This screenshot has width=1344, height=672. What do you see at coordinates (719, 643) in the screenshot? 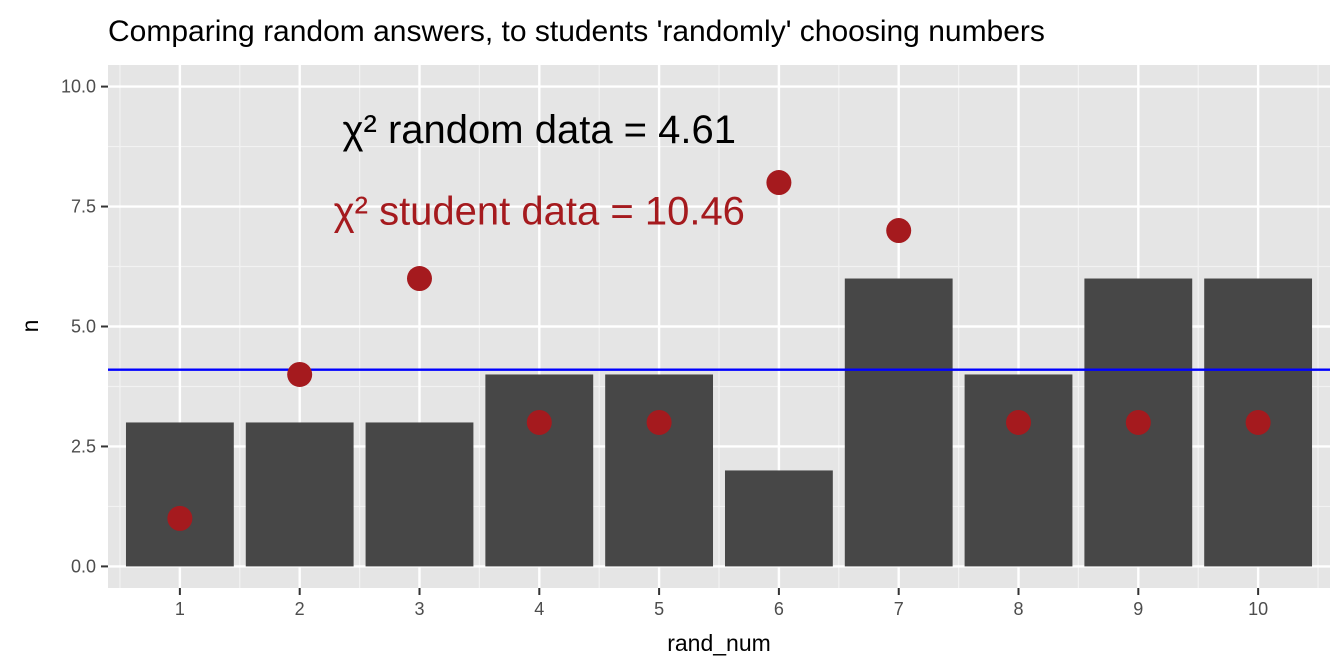
I see `x-axis-title: rand_num` at bounding box center [719, 643].